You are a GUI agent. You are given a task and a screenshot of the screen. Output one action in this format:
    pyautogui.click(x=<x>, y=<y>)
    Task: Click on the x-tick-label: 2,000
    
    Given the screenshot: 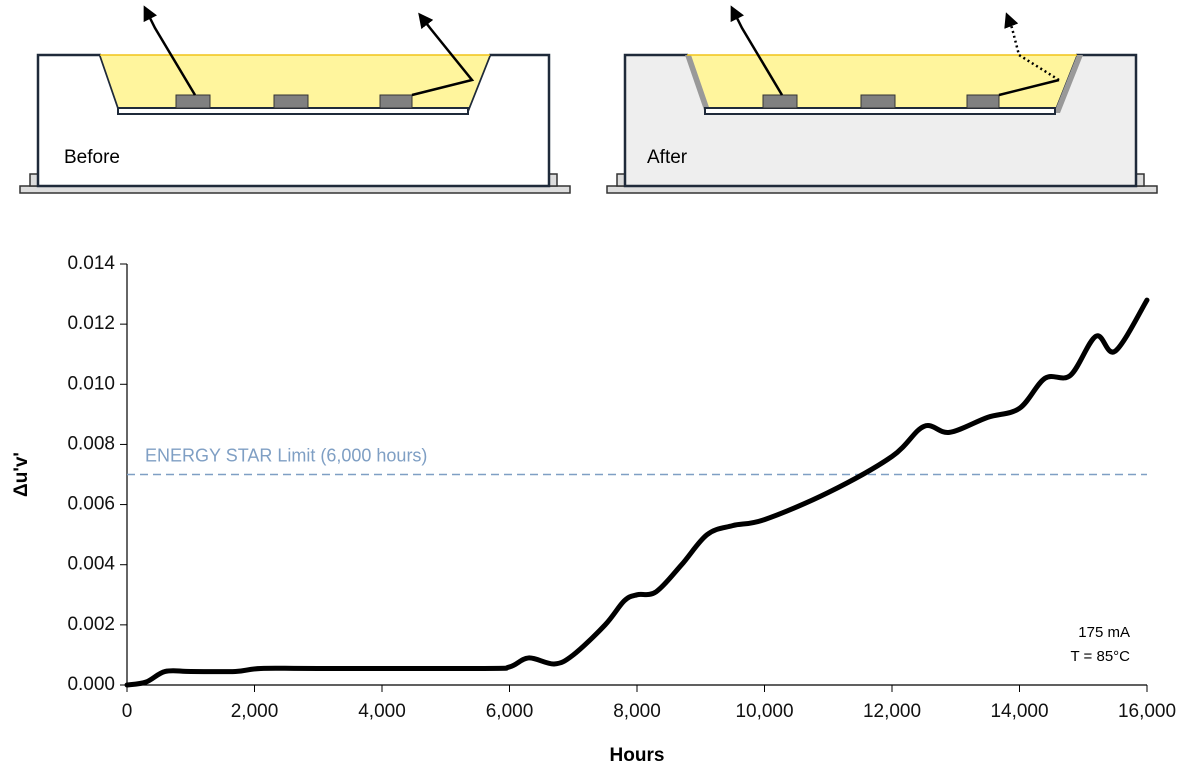 What is the action you would take?
    pyautogui.click(x=255, y=711)
    